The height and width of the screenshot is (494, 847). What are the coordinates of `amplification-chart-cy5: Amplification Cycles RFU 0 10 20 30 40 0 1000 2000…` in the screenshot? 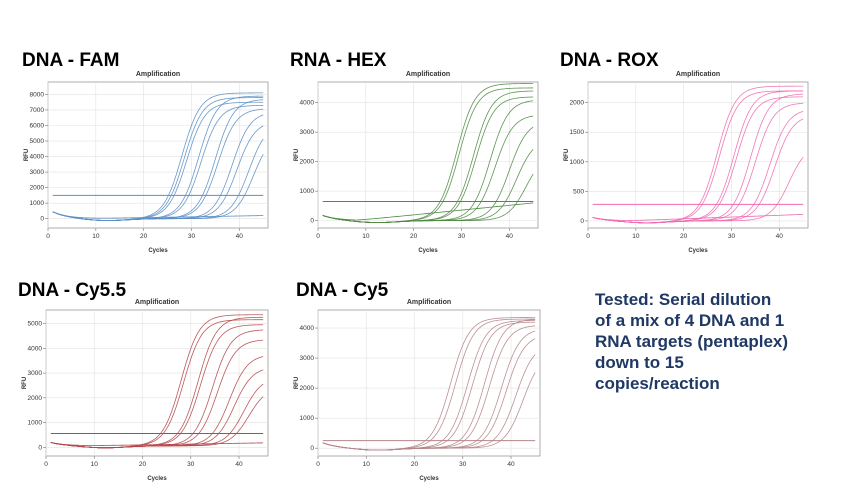 It's located at (417, 390).